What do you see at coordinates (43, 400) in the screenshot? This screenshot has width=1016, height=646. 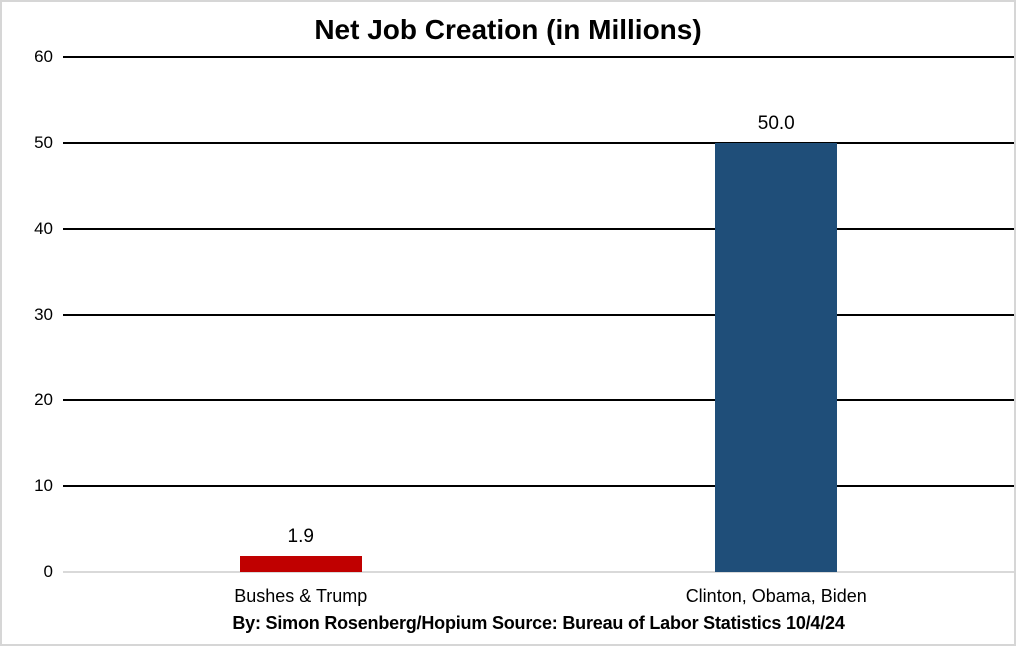 I see `y-tick-label-20: 20` at bounding box center [43, 400].